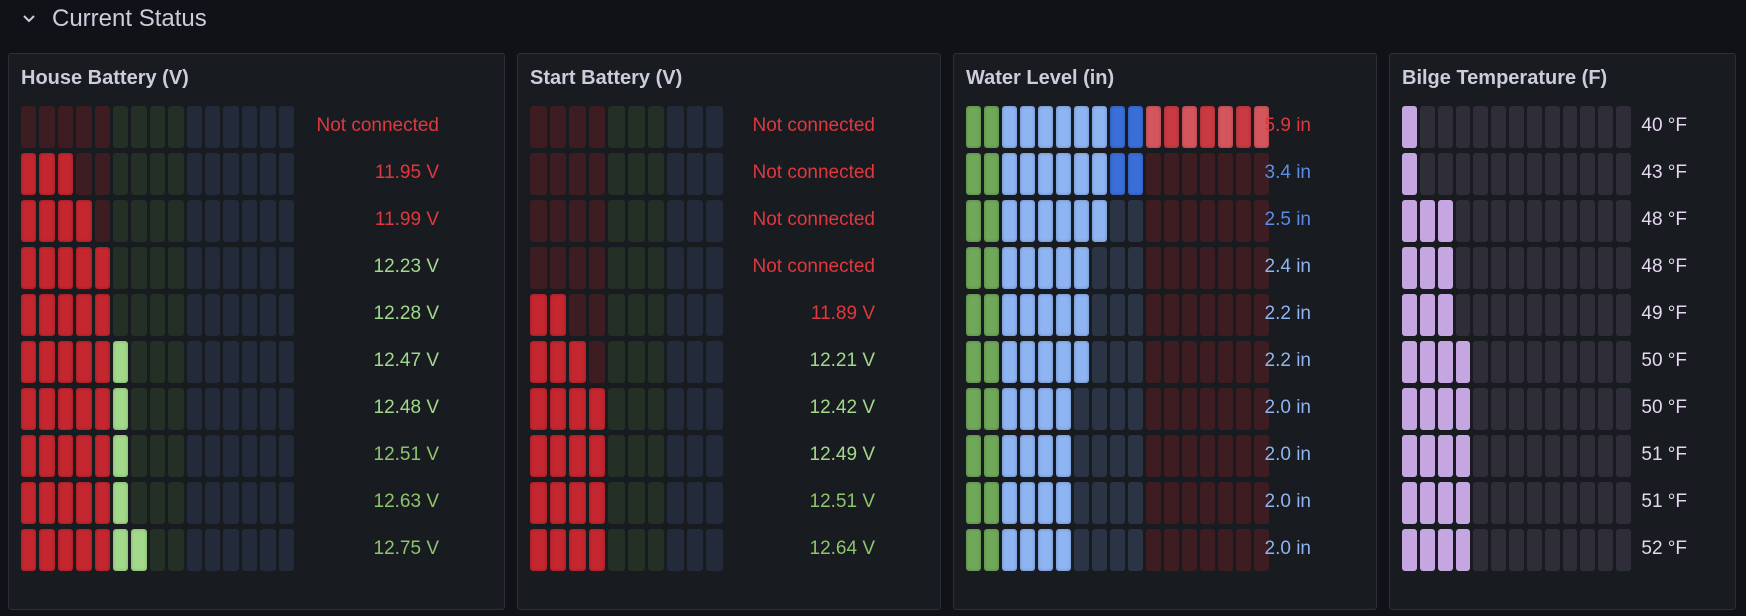 This screenshot has width=1746, height=616. What do you see at coordinates (406, 266) in the screenshot?
I see `gauge-value: 12.23 V` at bounding box center [406, 266].